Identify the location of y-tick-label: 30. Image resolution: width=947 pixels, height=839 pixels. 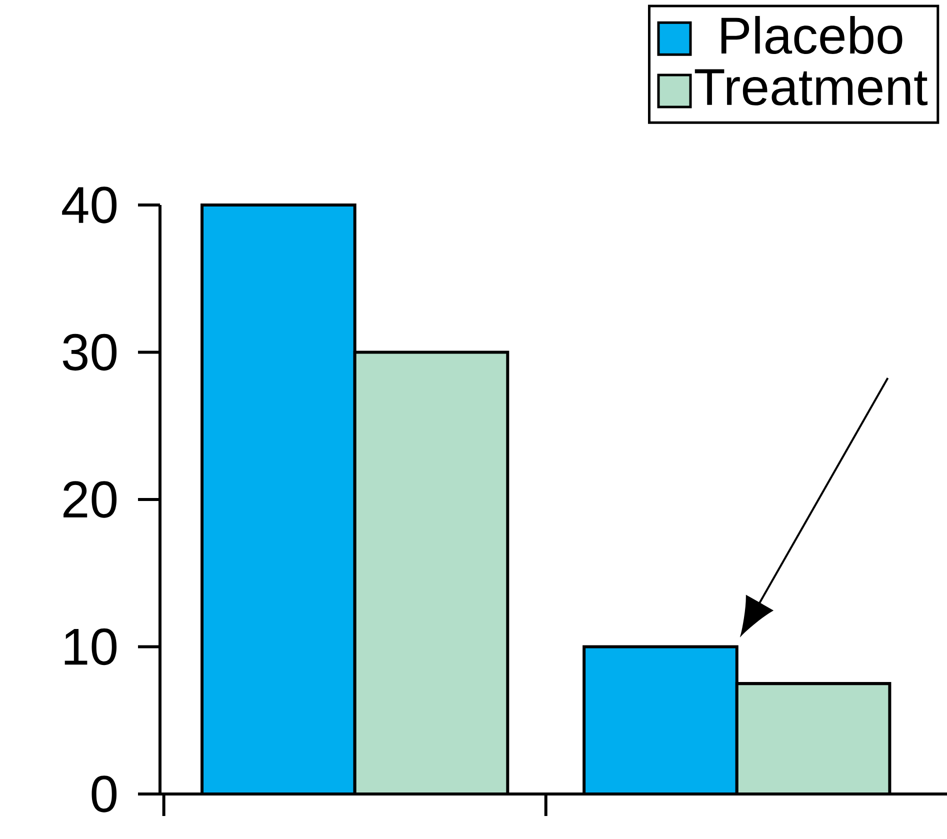
(89, 352).